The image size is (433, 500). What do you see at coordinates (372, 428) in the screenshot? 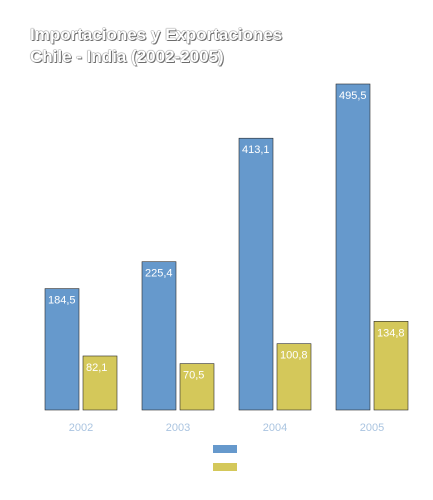
I see `x-tick-label-2005: 2005` at bounding box center [372, 428].